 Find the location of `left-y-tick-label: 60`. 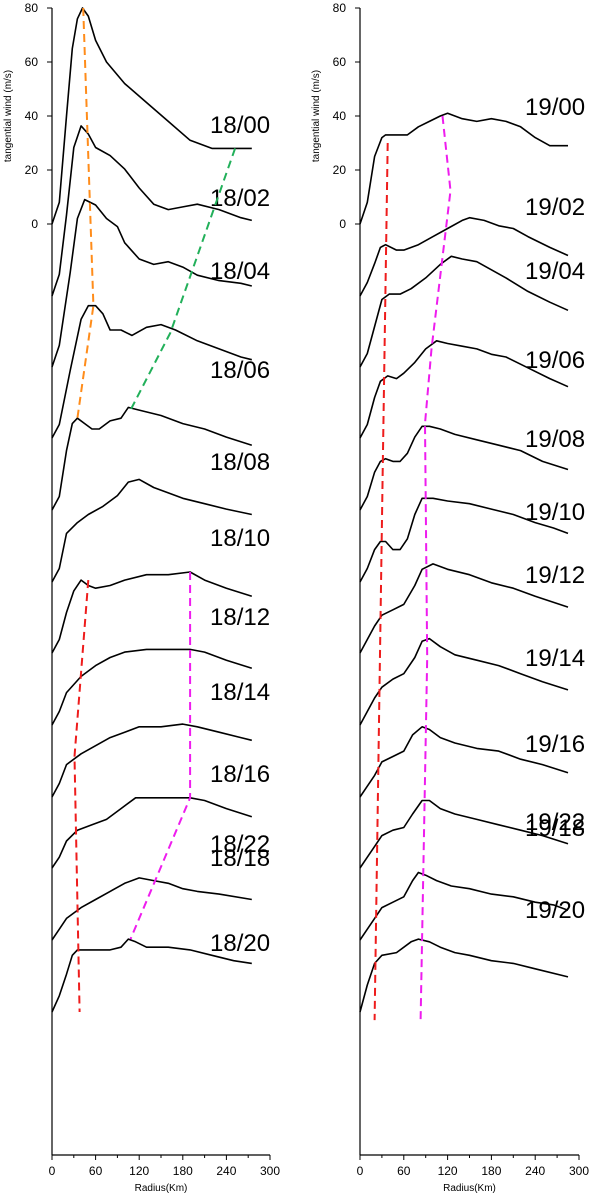

left-y-tick-label: 60 is located at coordinates (32, 62).